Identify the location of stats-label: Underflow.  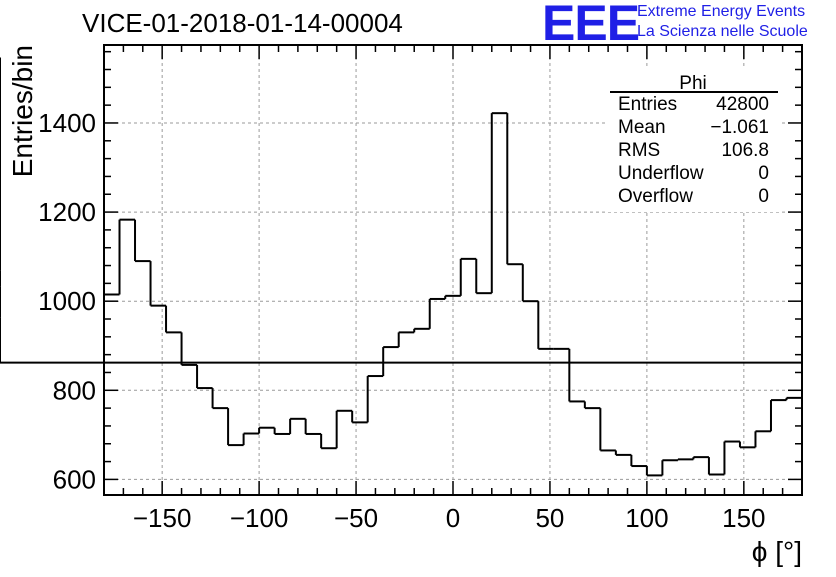
(661, 173).